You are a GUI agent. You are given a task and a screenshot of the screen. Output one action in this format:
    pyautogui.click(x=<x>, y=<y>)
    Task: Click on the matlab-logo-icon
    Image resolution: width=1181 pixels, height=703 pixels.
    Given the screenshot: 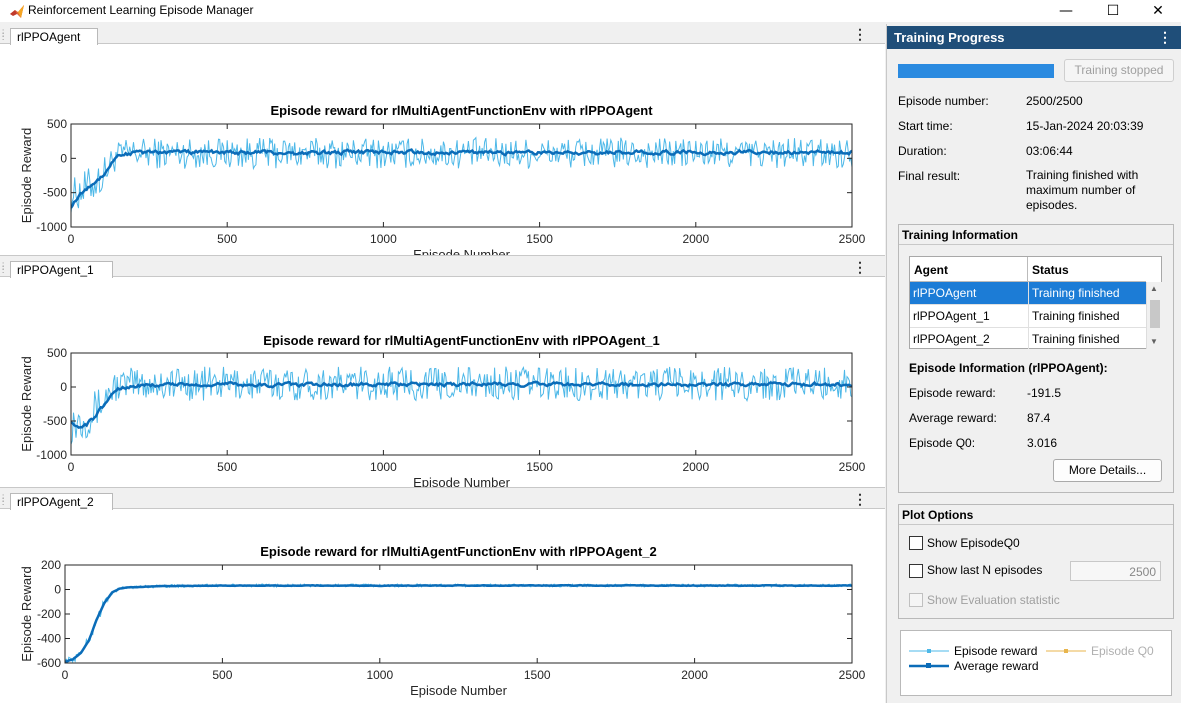 What is the action you would take?
    pyautogui.click(x=17, y=11)
    